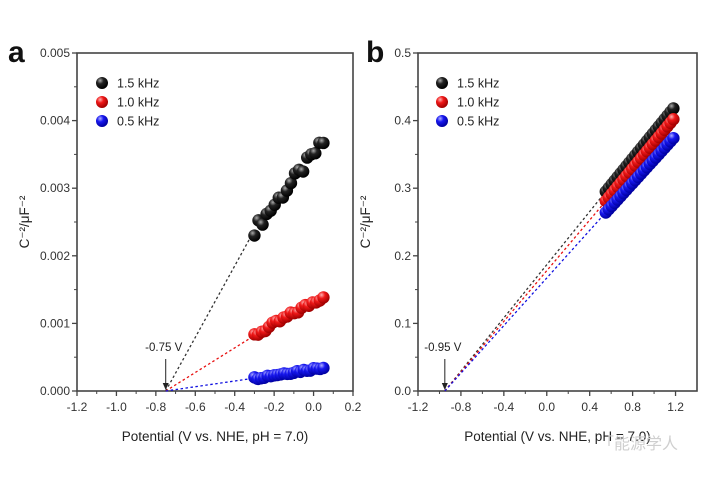 This screenshot has width=716, height=477. I want to click on y-tick-label: 0.001, so click(55, 323).